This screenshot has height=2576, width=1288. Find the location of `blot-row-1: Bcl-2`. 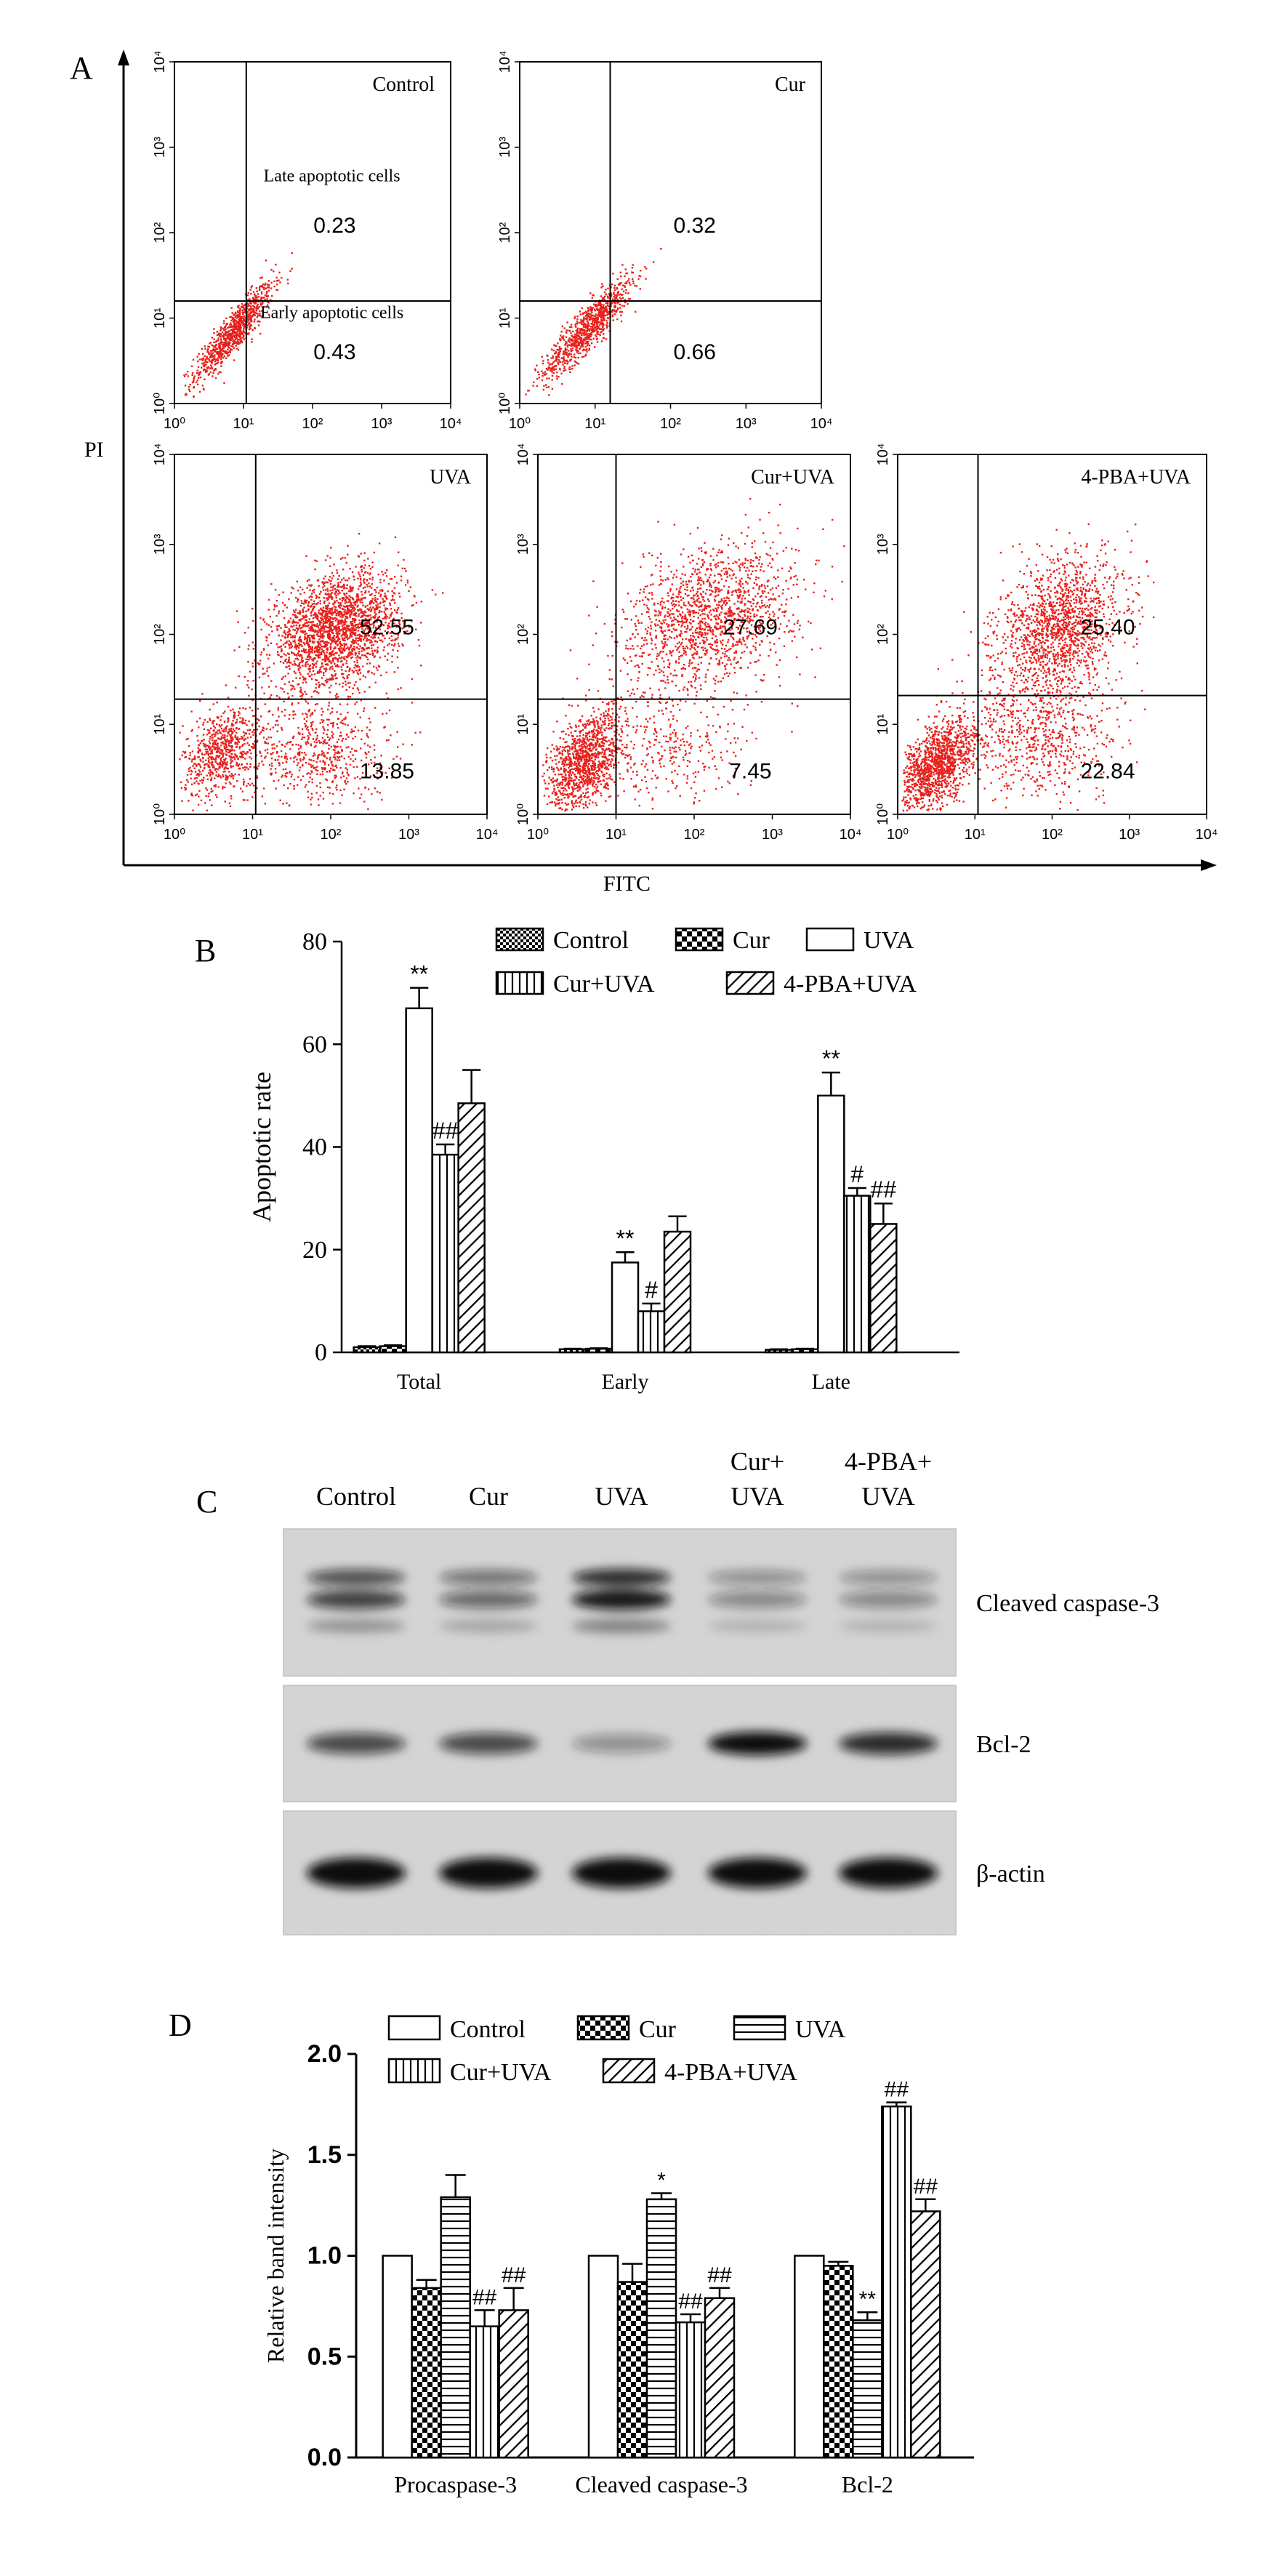

blot-row-1: Bcl-2 is located at coordinates (657, 1744).